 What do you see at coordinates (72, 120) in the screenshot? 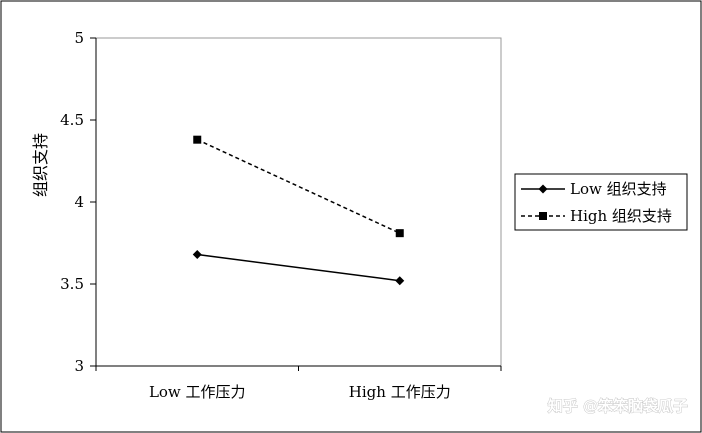
I see `y-tick-label: 4.5` at bounding box center [72, 120].